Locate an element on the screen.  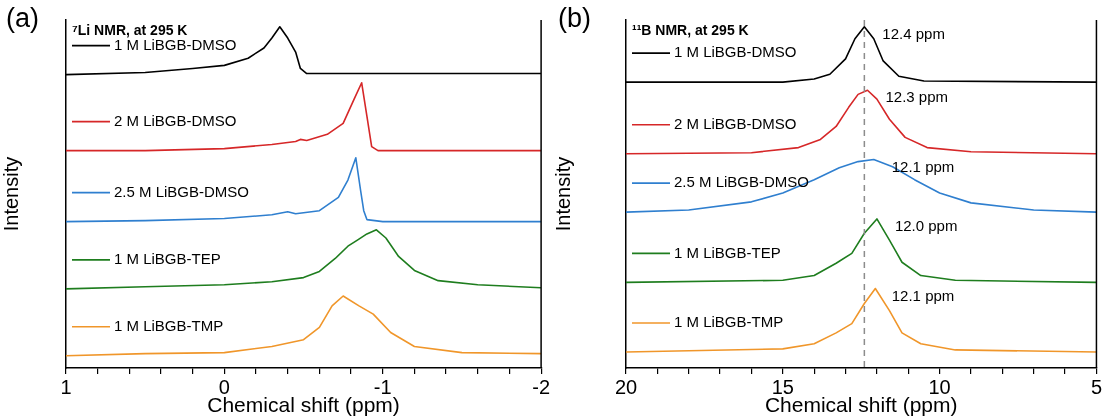
x-tick-label: -2 is located at coordinates (541, 386).